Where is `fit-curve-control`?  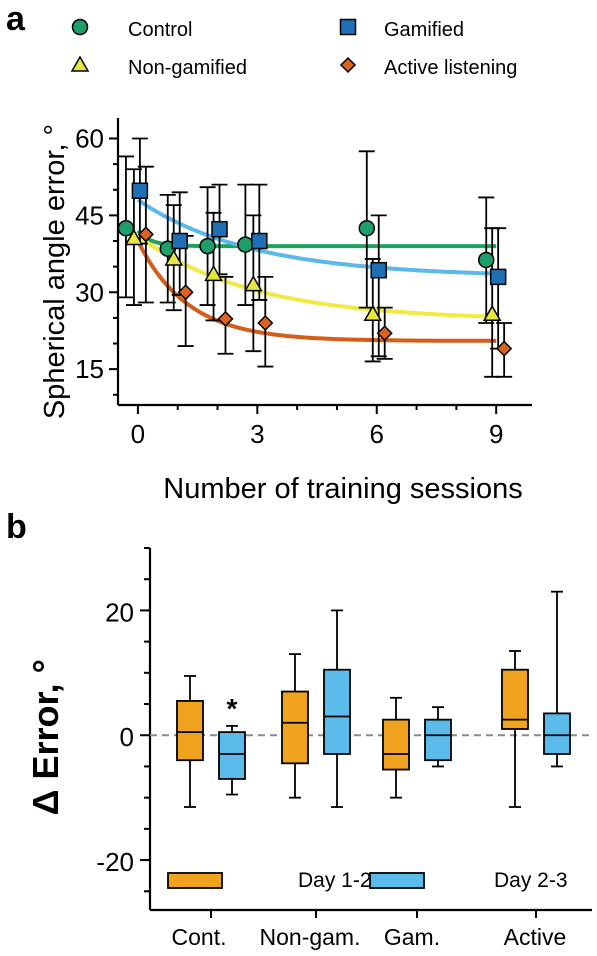 fit-curve-control is located at coordinates (316, 239).